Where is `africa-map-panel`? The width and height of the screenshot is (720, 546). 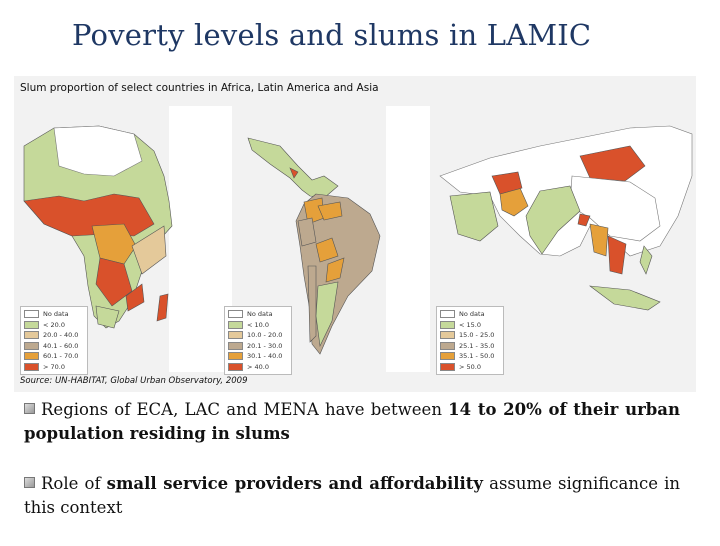 africa-map-panel is located at coordinates (117, 239).